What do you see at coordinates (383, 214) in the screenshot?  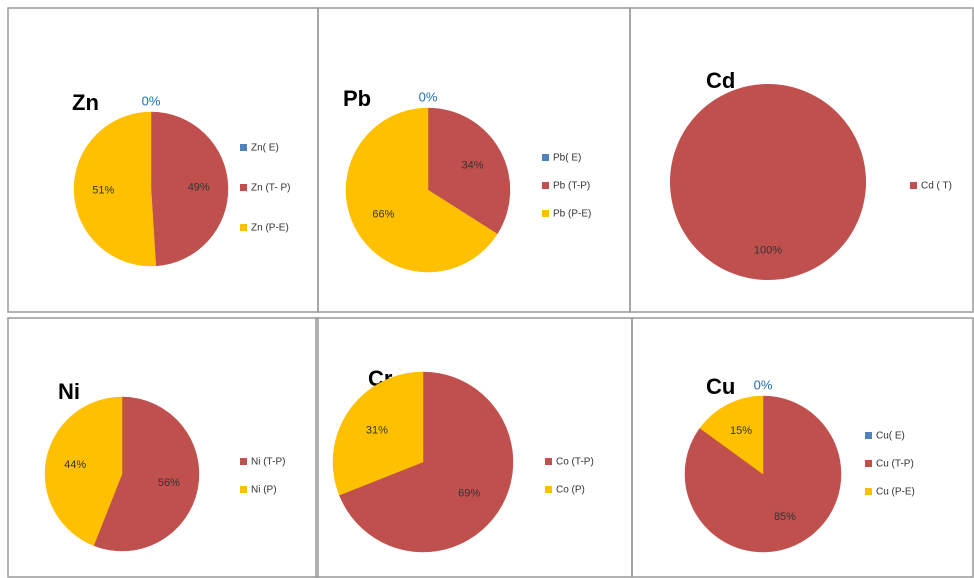 I see `data-label: 66%` at bounding box center [383, 214].